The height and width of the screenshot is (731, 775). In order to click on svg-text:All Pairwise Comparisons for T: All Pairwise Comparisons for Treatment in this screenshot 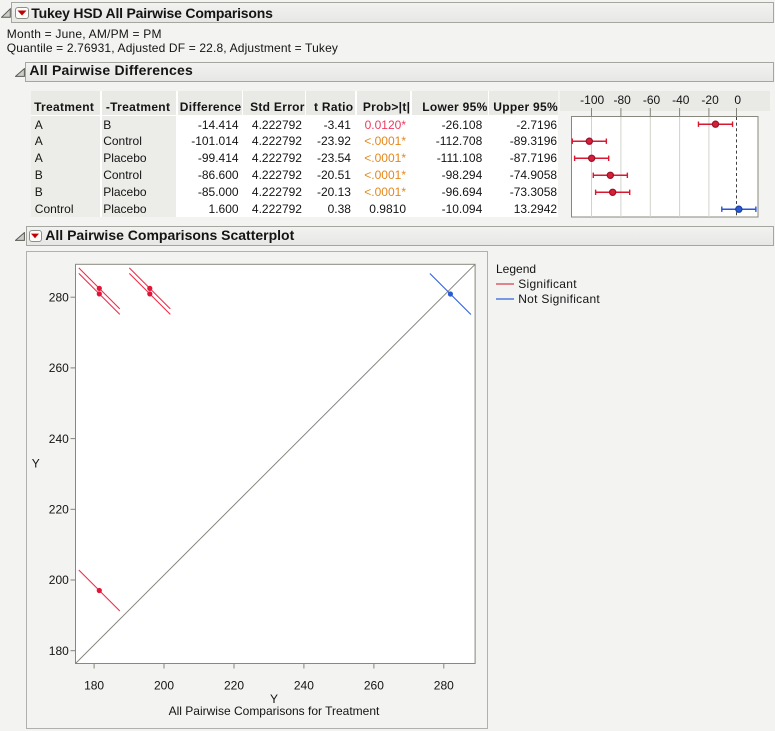, I will do `click(274, 711)`.